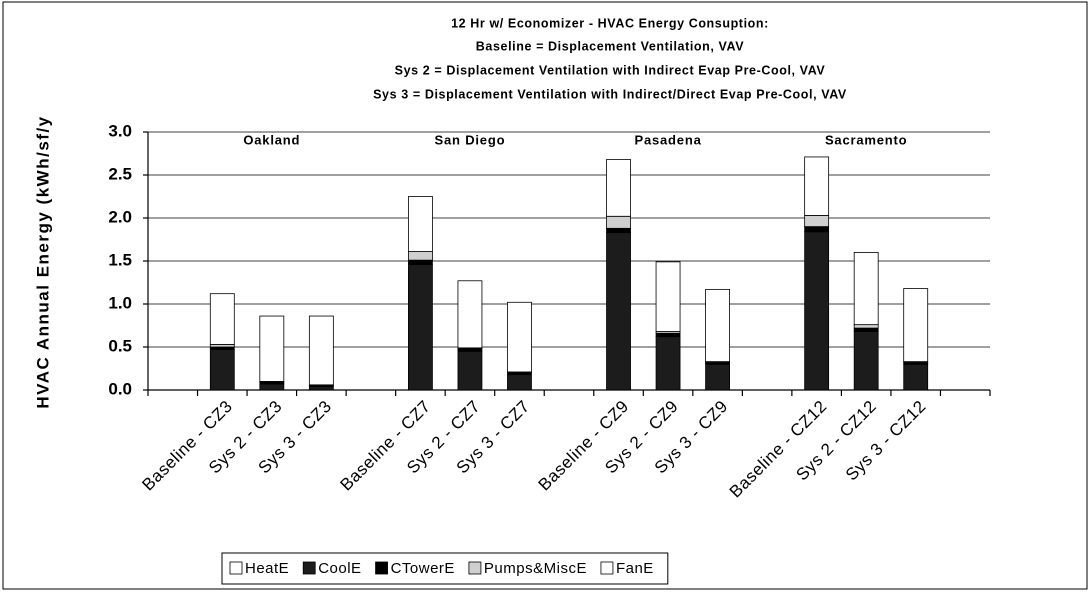 The width and height of the screenshot is (1091, 594). Describe the element at coordinates (610, 46) in the screenshot. I see `chart-title: Baseline = Displacement Ventilation, VAV` at that location.